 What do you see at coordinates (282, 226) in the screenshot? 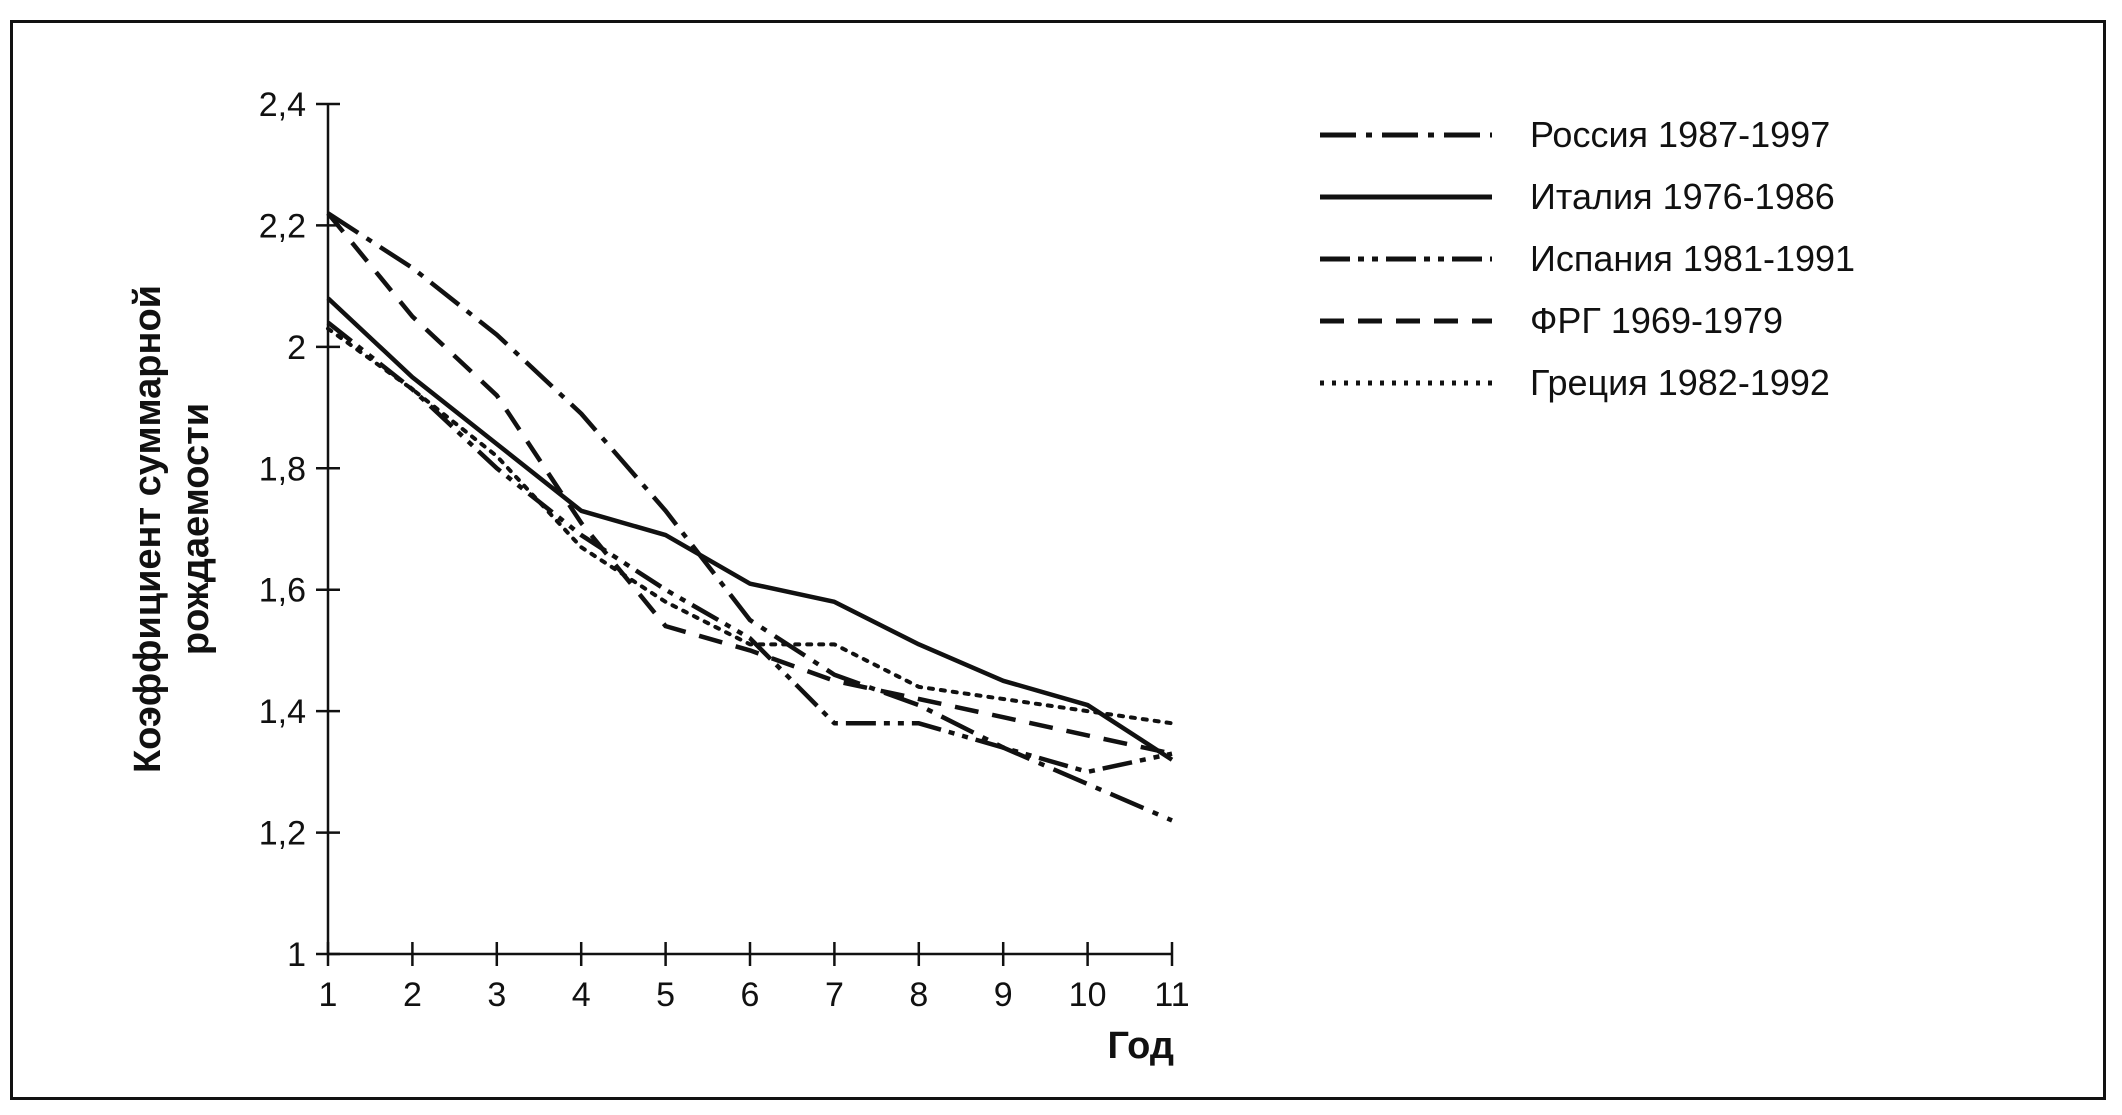
I see `y-tick-label: 2,2` at bounding box center [282, 226].